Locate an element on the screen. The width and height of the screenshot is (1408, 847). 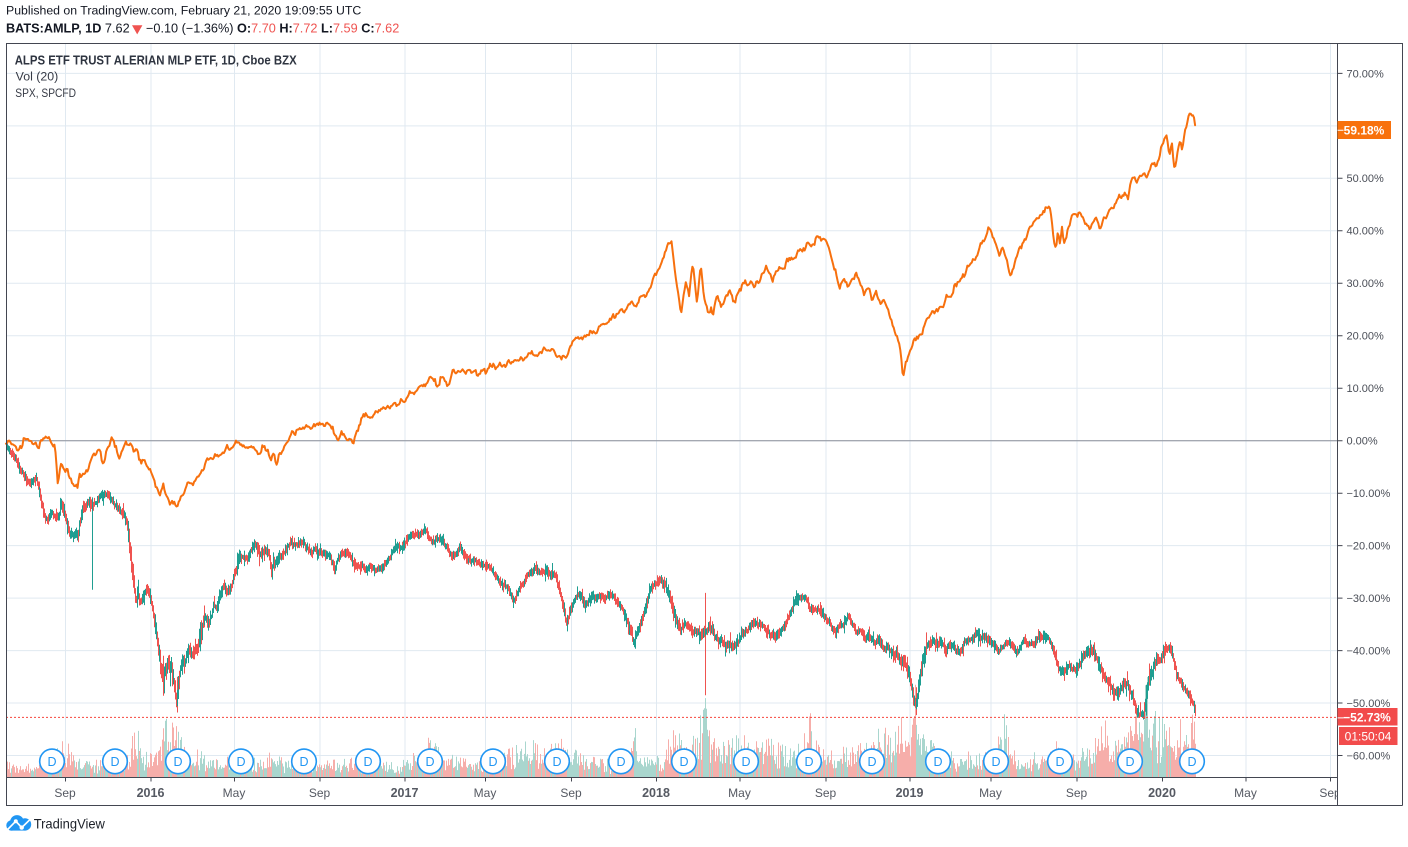
svg-text: 2020 is located at coordinates (1162, 793).